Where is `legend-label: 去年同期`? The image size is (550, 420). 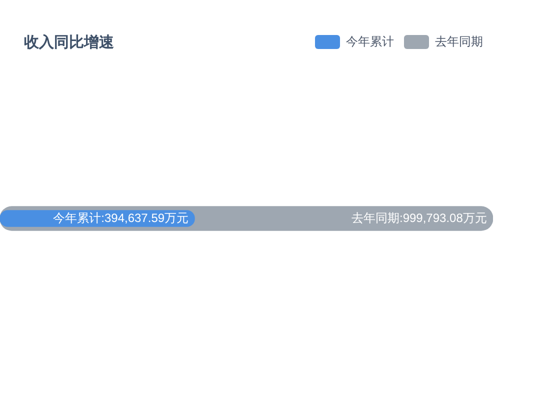 legend-label: 去年同期 is located at coordinates (459, 41).